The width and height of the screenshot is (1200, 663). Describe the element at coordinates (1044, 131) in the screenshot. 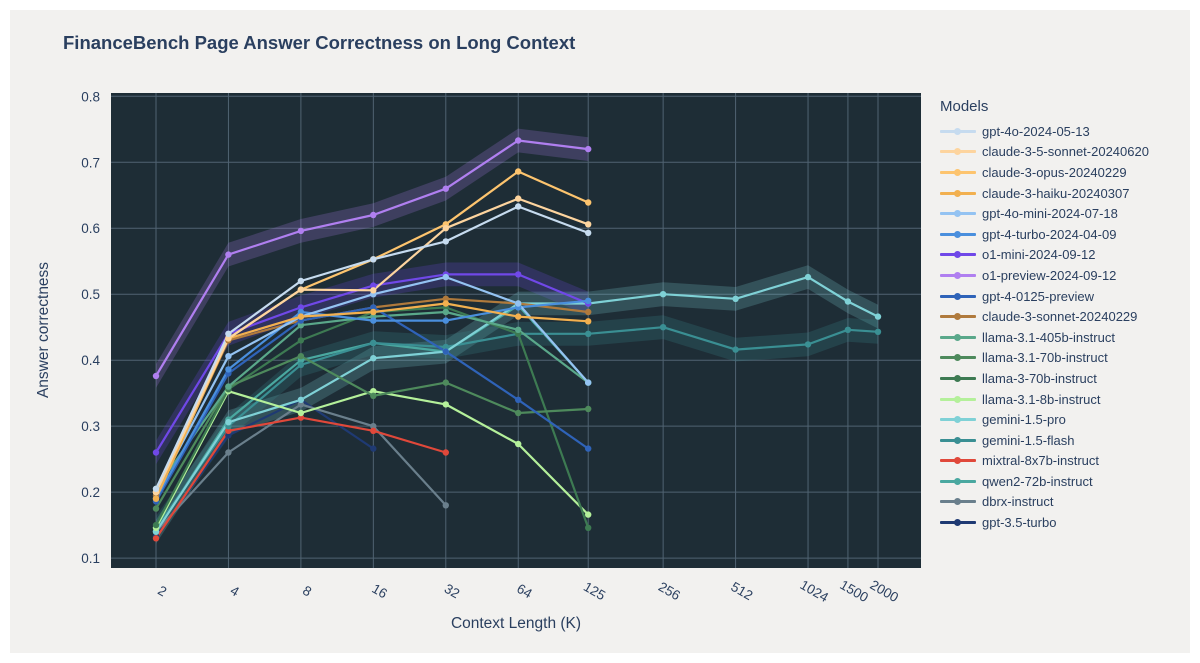

I see `legend-item: gpt-4o-2024-05-13` at that location.